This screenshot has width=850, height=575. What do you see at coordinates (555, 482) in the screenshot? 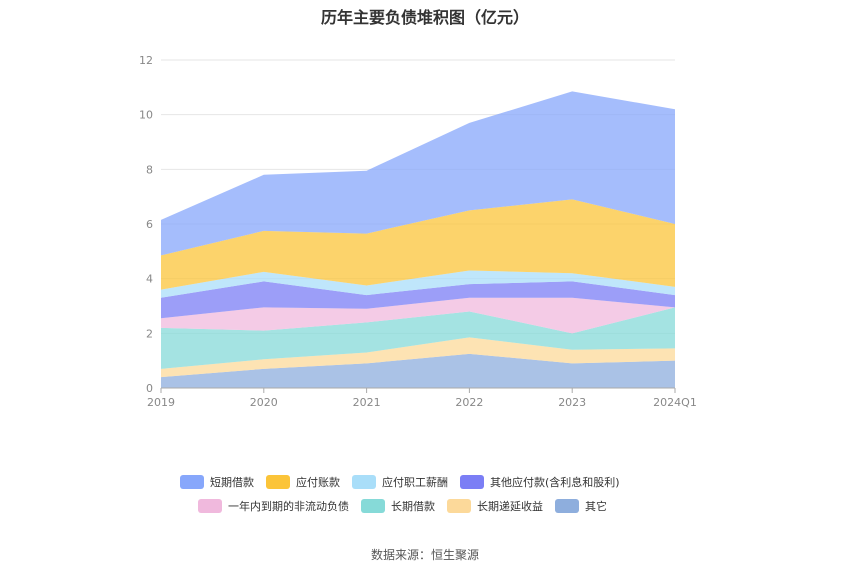
I see `legend-label: 其他应付款(含利息和股利)` at bounding box center [555, 482].